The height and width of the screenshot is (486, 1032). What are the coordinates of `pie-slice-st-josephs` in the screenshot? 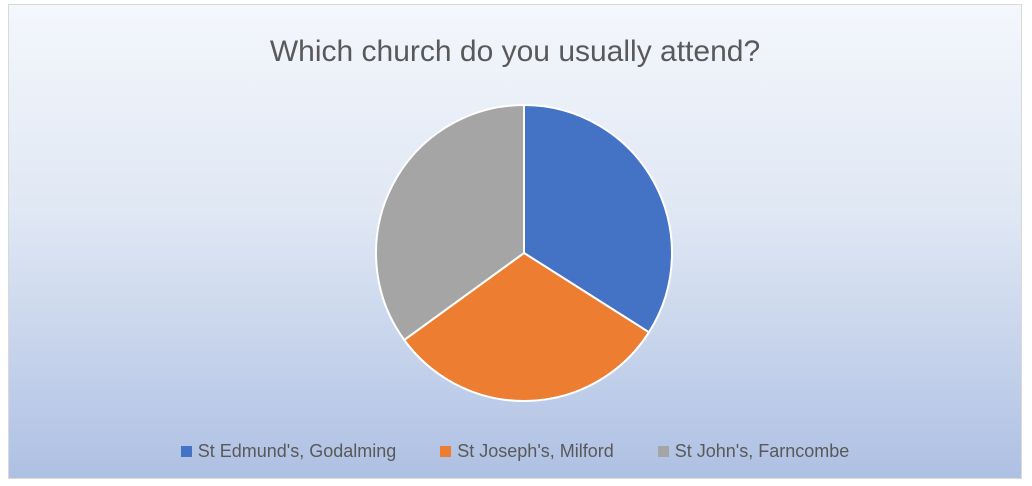 It's located at (526, 326).